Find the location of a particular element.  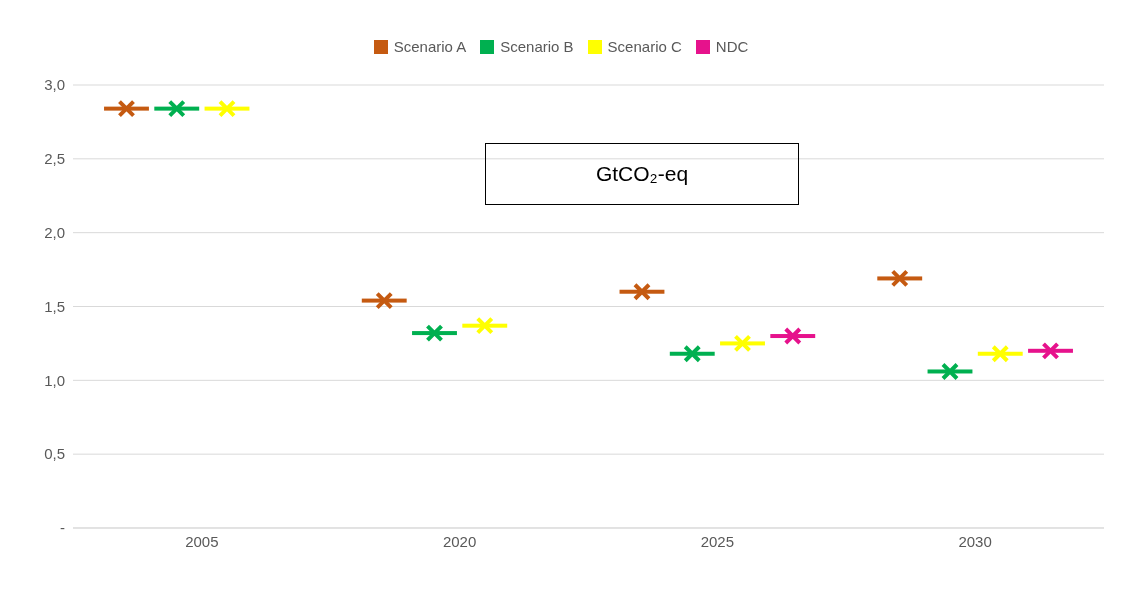

y-tick-label: 3,0 is located at coordinates (54, 85).